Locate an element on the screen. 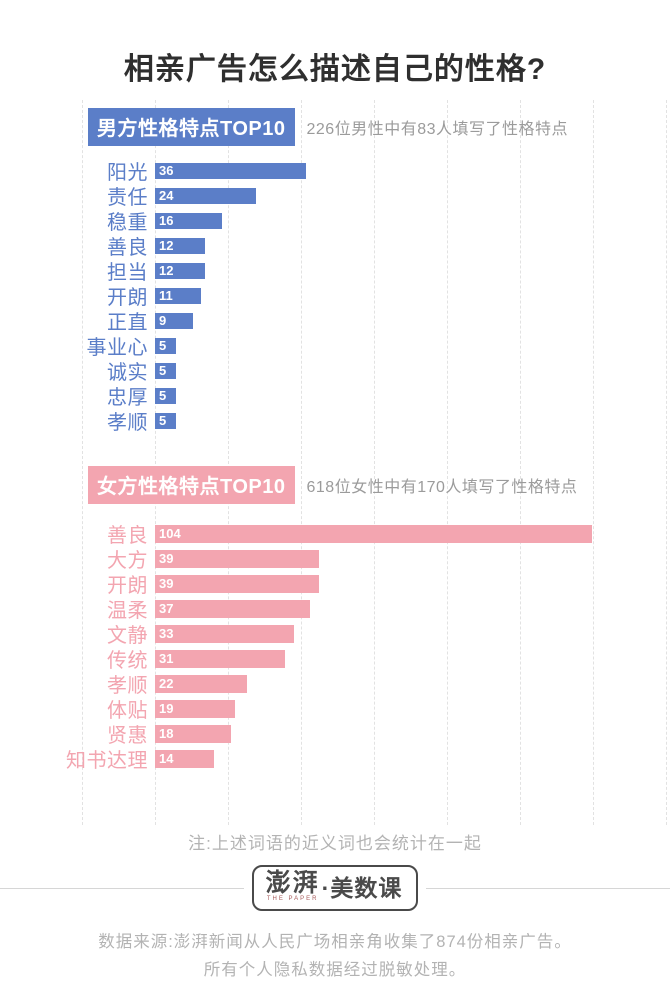 The width and height of the screenshot is (670, 992). bar: 19 is located at coordinates (195, 708).